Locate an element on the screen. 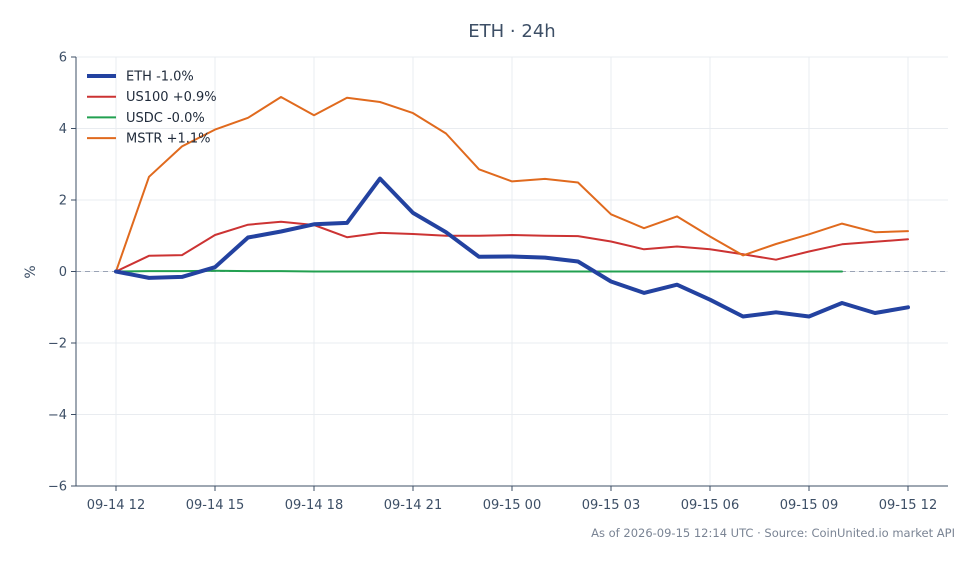 This screenshot has width=980, height=564. x-tick-label-4: 09-15 00 is located at coordinates (512, 505).